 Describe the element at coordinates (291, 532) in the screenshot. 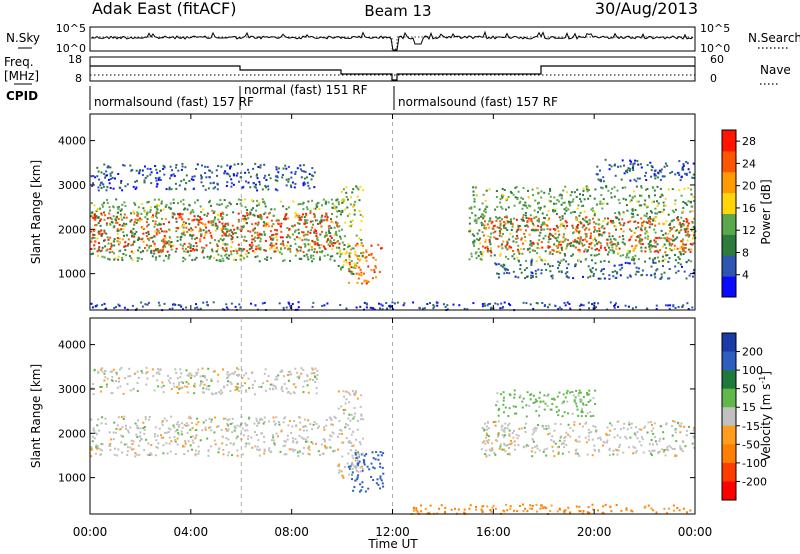

I see `x-tick-label: 08:00` at that location.